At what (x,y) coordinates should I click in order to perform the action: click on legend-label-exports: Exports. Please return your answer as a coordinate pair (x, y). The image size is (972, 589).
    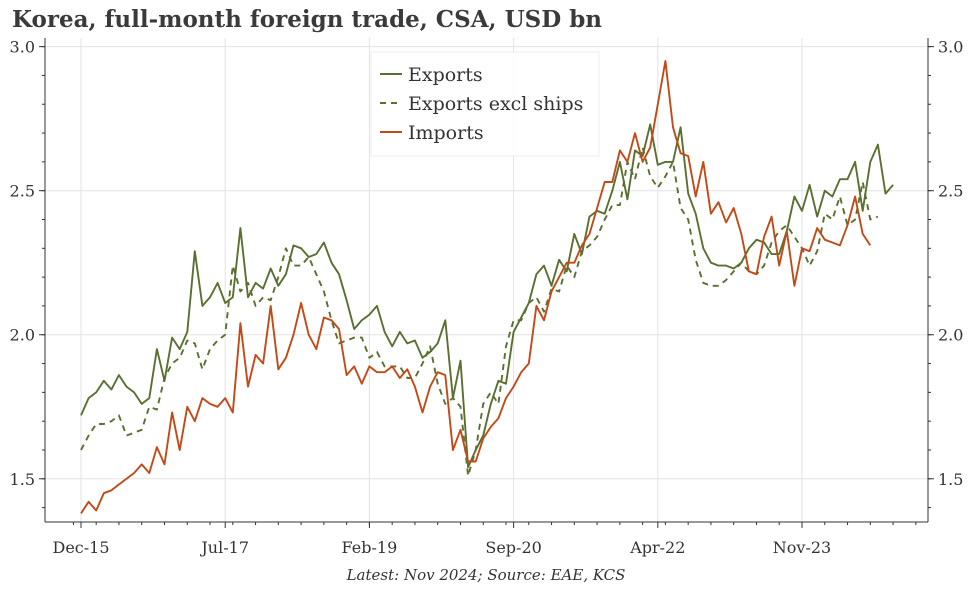
    Looking at the image, I should click on (445, 75).